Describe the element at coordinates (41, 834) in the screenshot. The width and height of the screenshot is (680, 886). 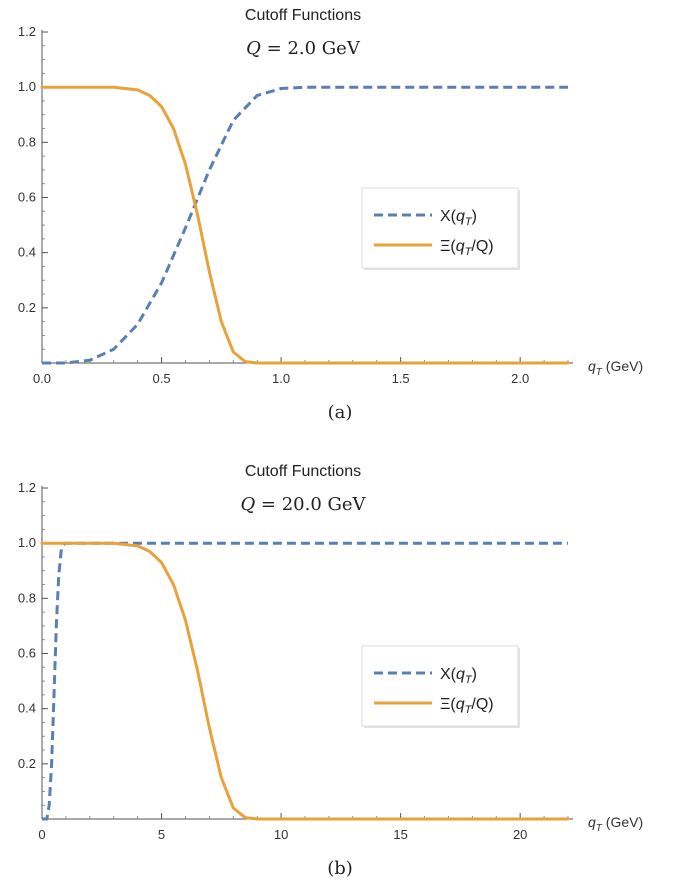
I see `x-tick-label: 0` at that location.